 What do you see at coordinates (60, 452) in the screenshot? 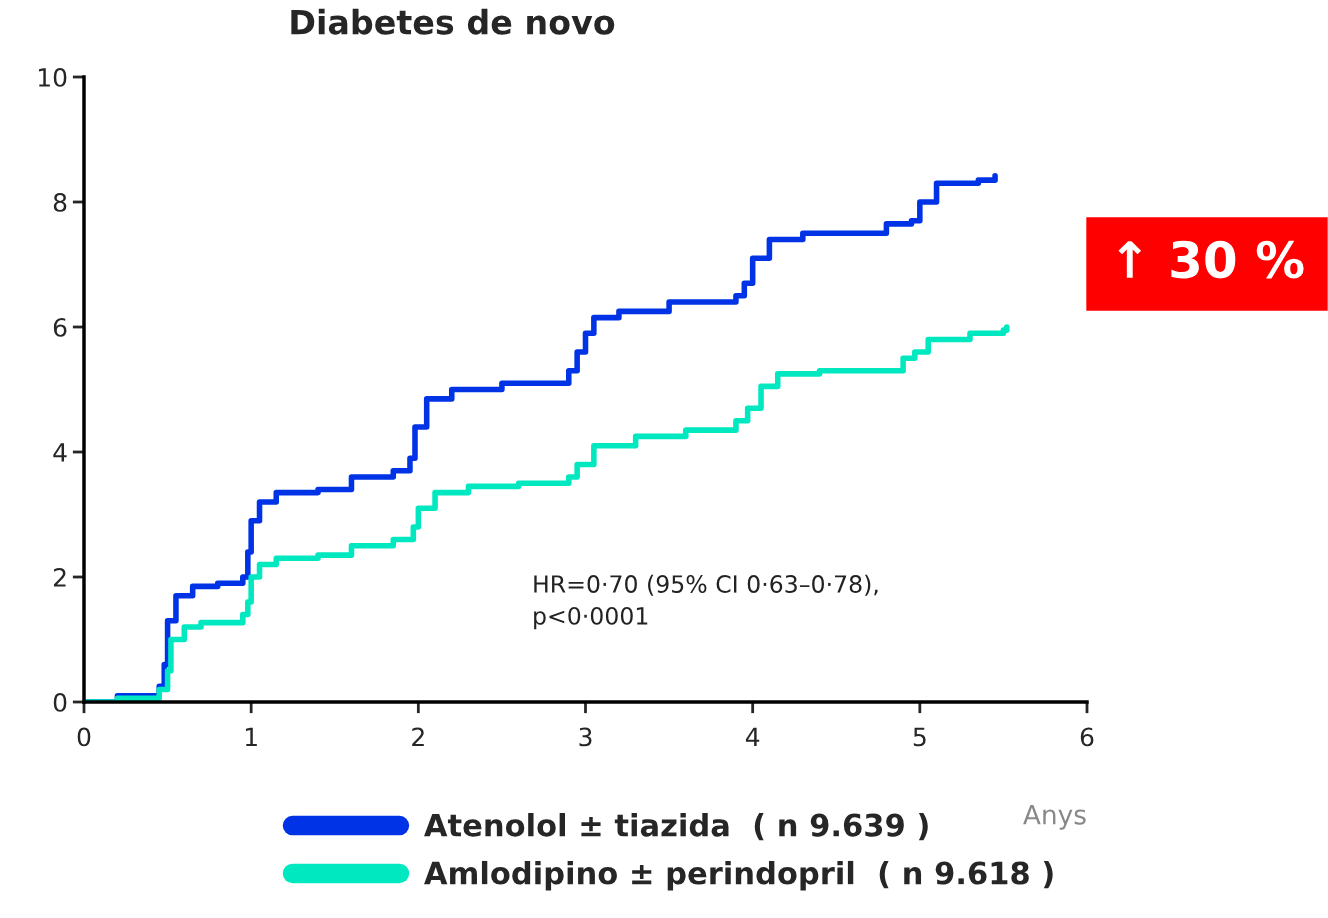
I see `y-tick-label: 4` at bounding box center [60, 452].